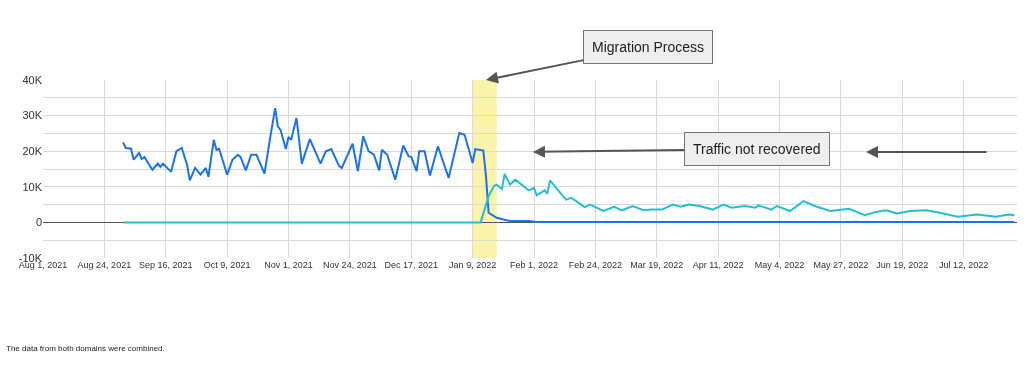  I want to click on x-tick-label: May 27, 2022, so click(841, 265).